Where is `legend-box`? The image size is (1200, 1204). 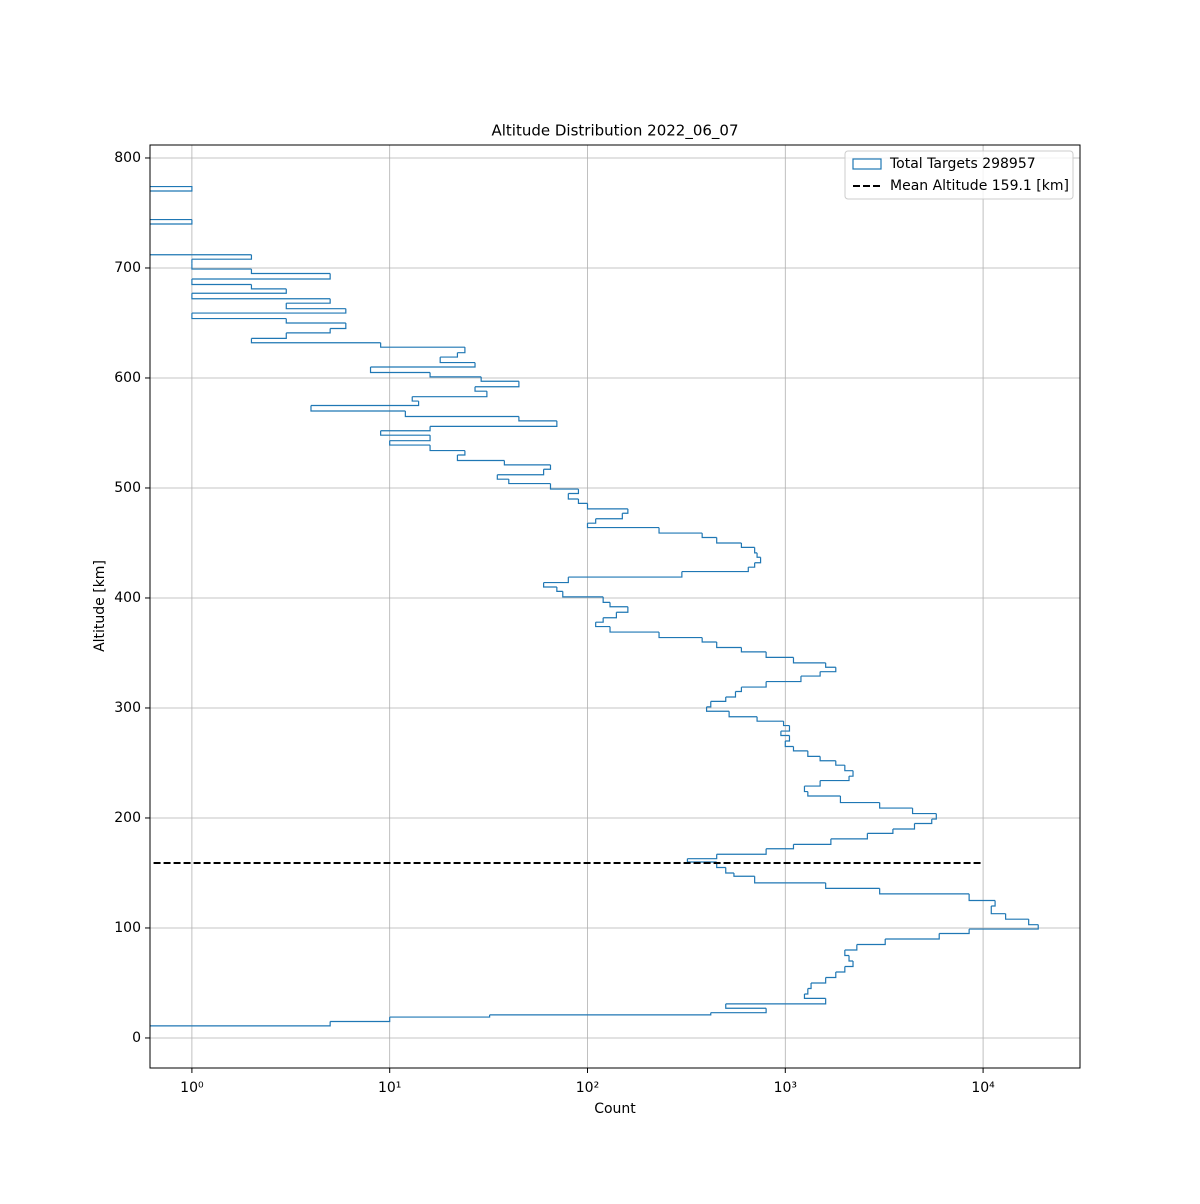 legend-box is located at coordinates (959, 175).